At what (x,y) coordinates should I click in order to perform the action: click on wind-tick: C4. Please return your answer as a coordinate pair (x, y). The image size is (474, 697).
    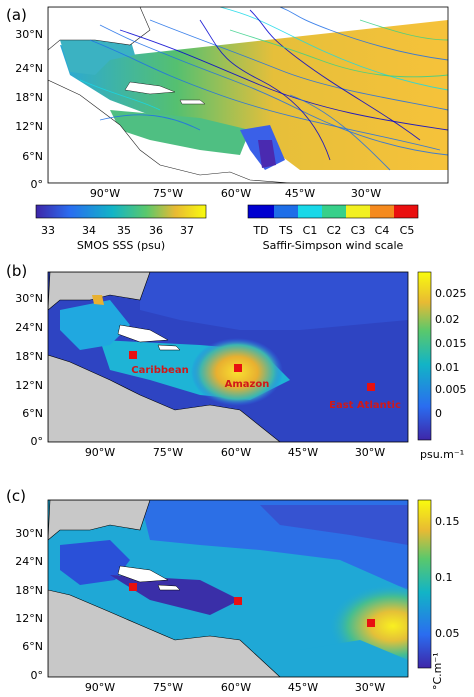
    Looking at the image, I should click on (382, 230).